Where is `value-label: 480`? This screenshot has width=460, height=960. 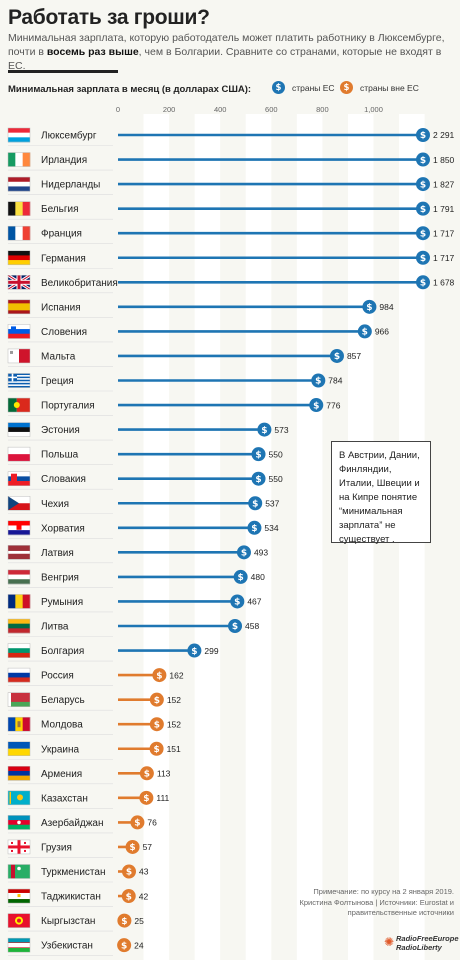
value-label: 480 is located at coordinates (258, 577).